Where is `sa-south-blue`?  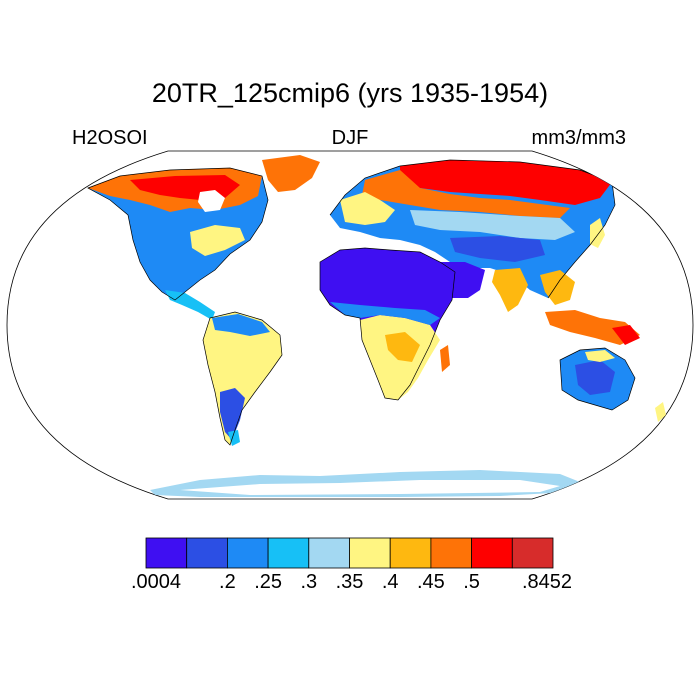
sa-south-blue is located at coordinates (232, 414).